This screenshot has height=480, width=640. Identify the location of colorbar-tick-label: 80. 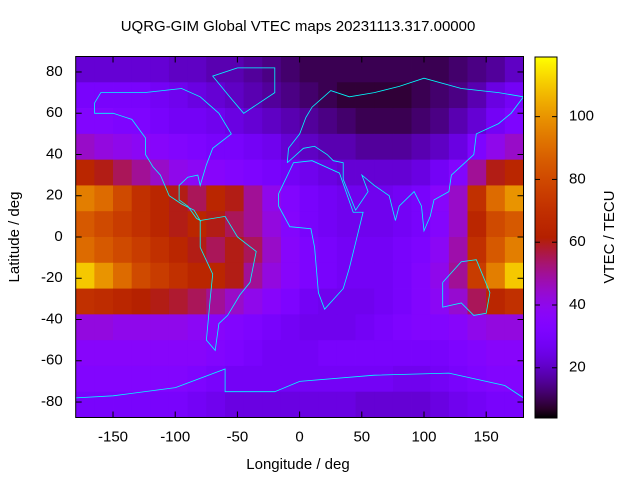
(577, 178).